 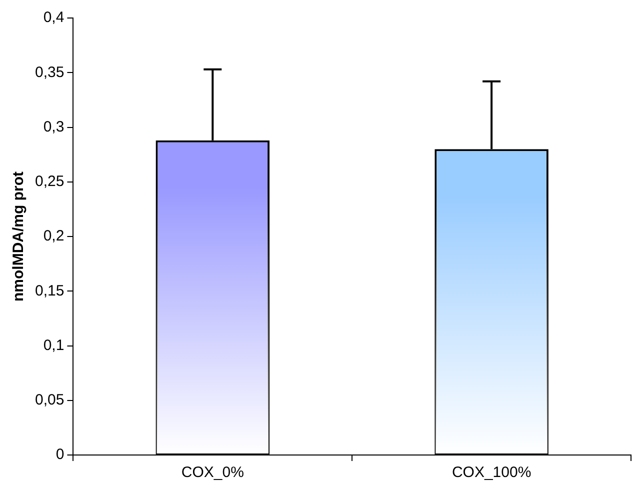 I want to click on y-tick-label: 0,25, so click(x=49, y=181).